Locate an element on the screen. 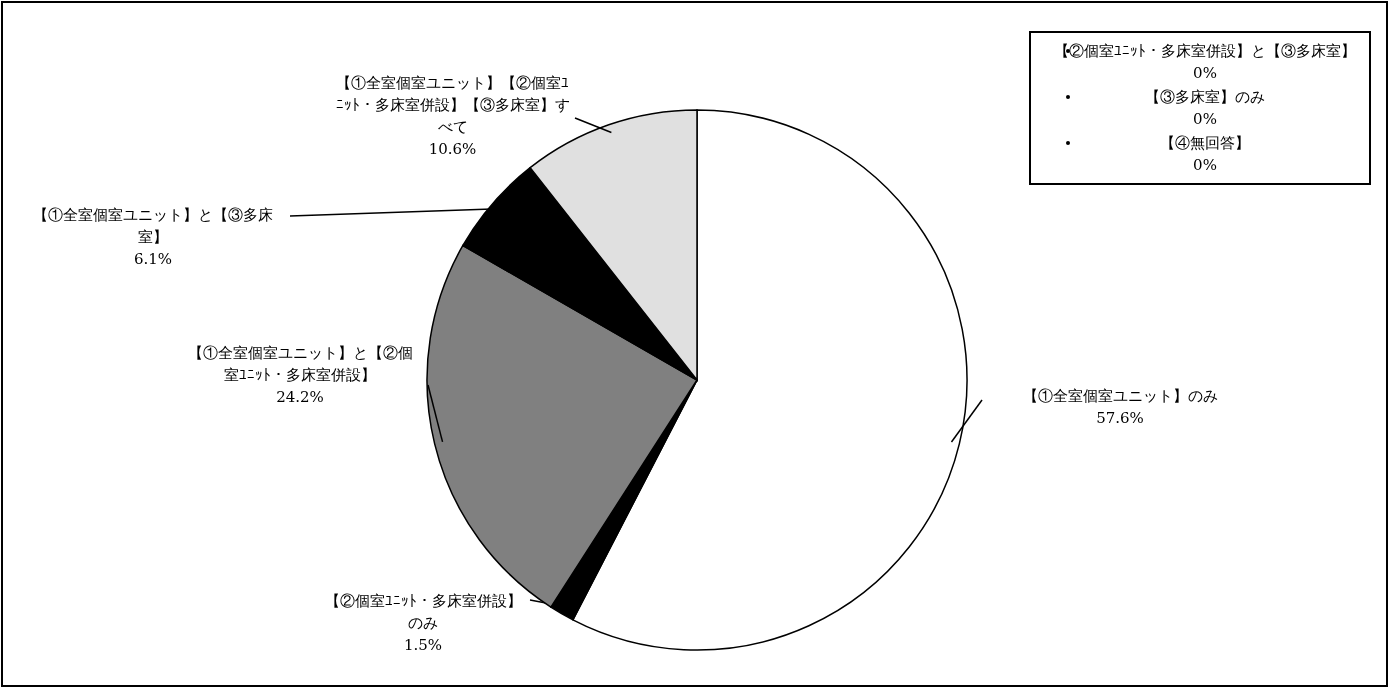 The width and height of the screenshot is (1389, 688). data-label: 1.5% is located at coordinates (423, 645).